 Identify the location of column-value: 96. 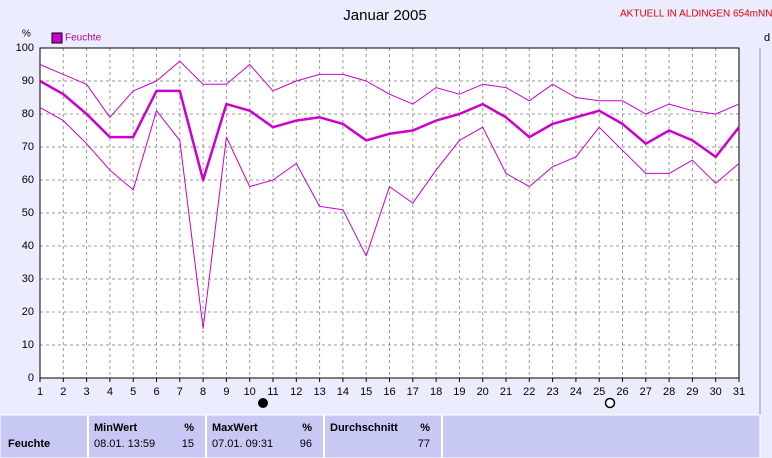
(306, 444).